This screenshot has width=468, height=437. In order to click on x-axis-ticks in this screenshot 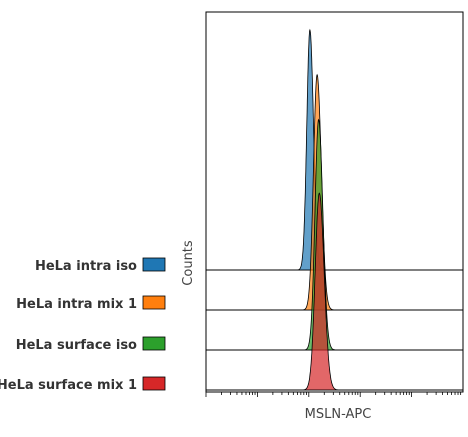, I will do `click(333, 394)`.